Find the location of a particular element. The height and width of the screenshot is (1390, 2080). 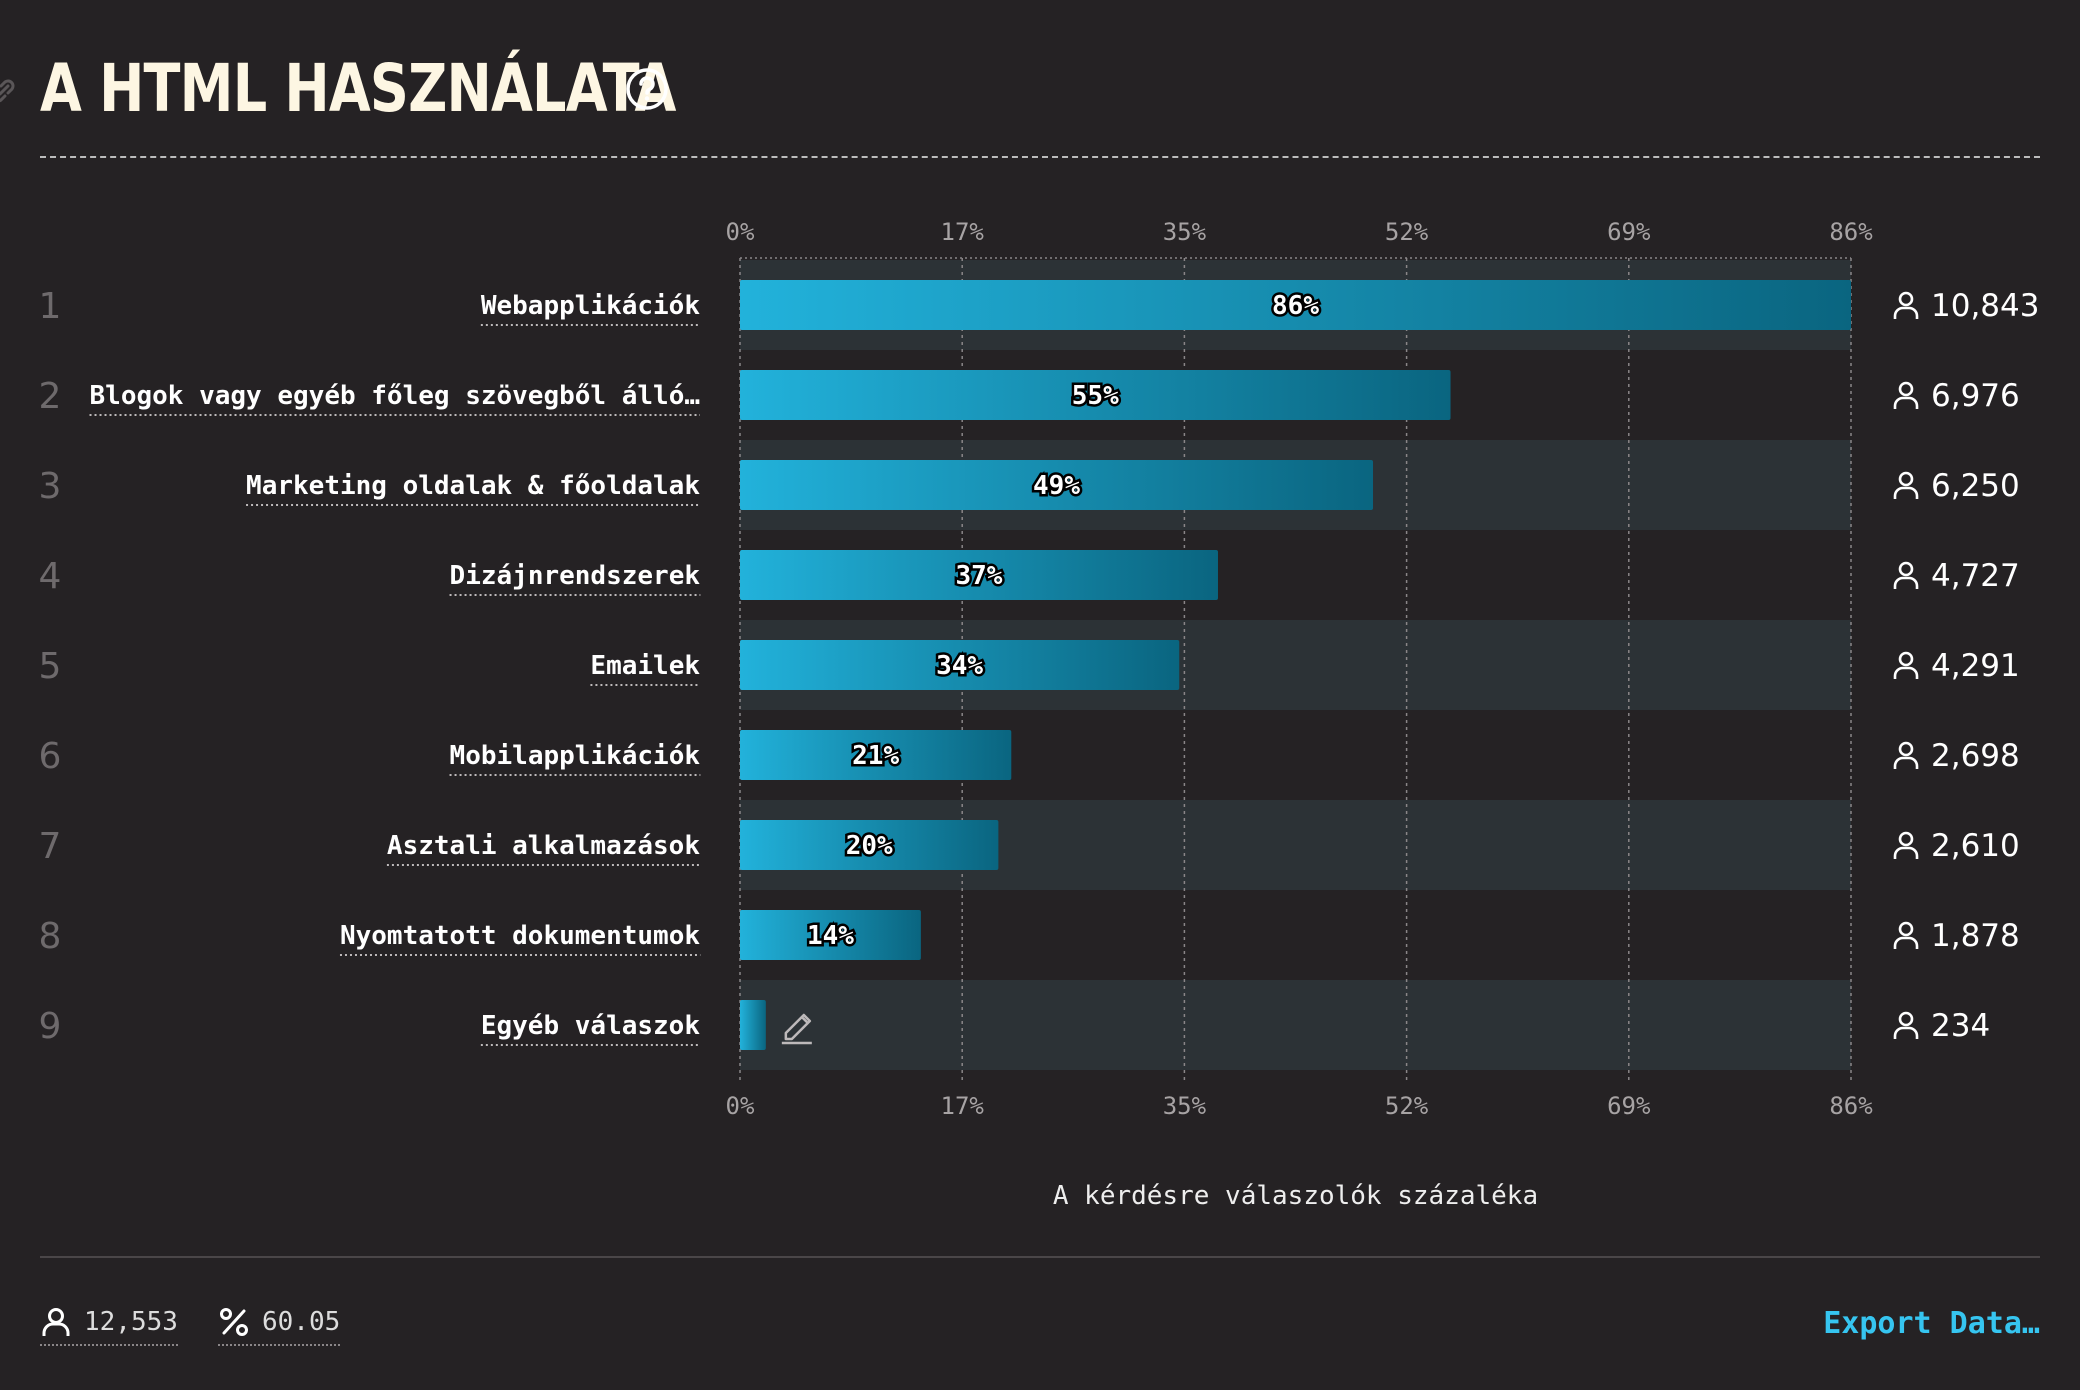

category-label: Dizájnrendszerek is located at coordinates (575, 576).